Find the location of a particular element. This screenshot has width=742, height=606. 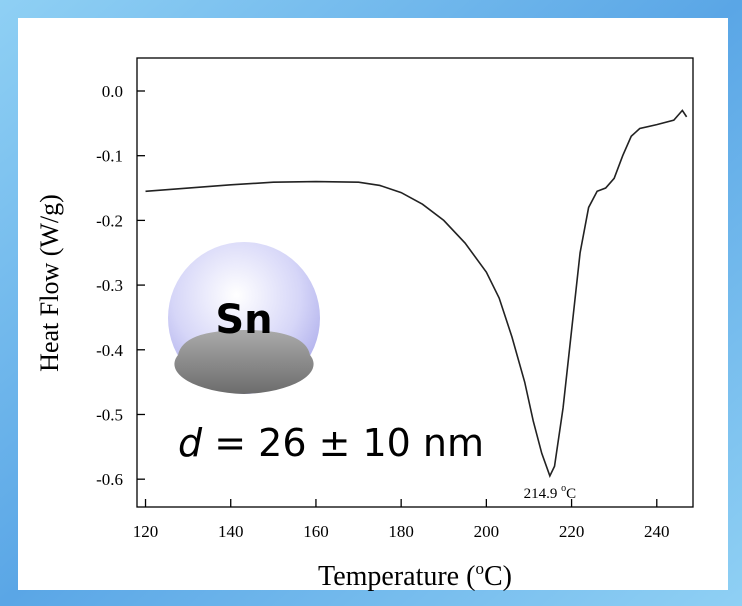

size-label: d = 26 ± 10 nm is located at coordinates (331, 443).